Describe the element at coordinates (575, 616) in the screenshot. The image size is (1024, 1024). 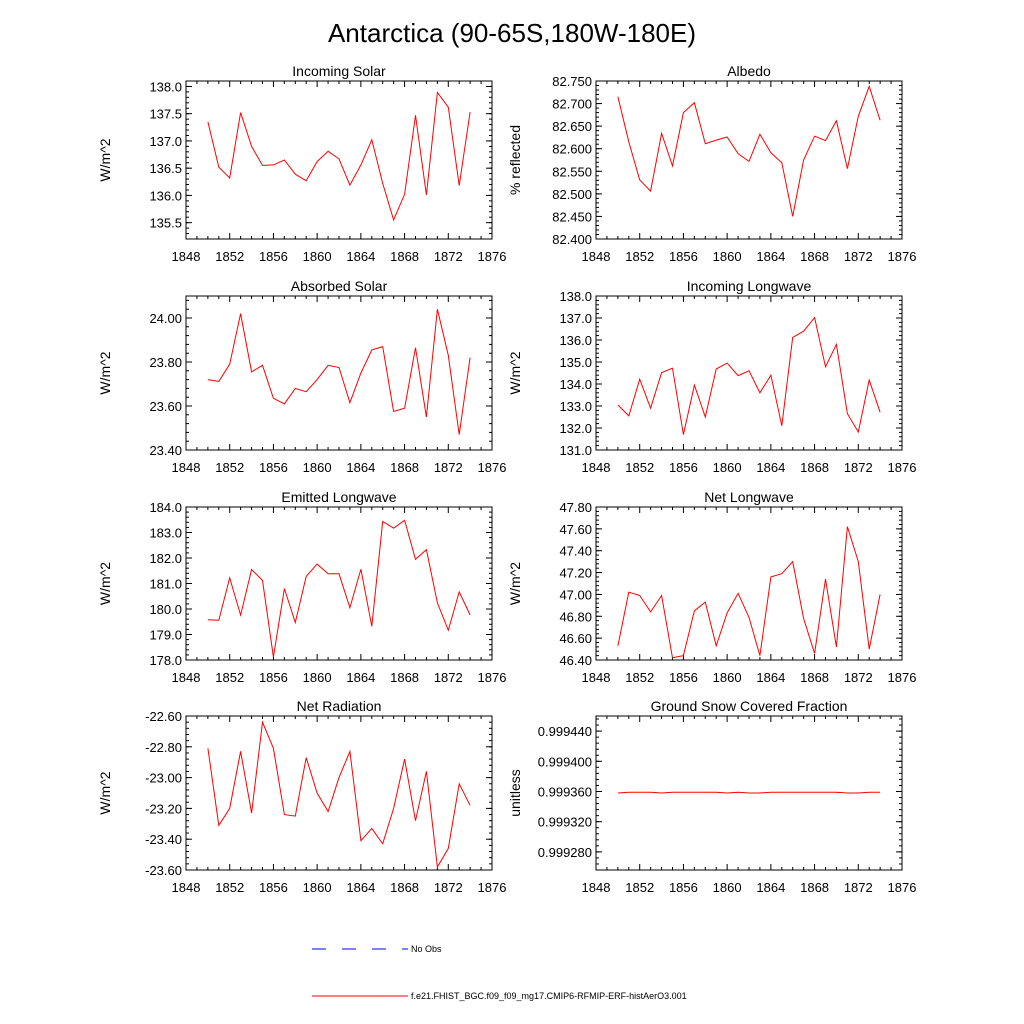
I see `y-tick-label: 46.80` at that location.